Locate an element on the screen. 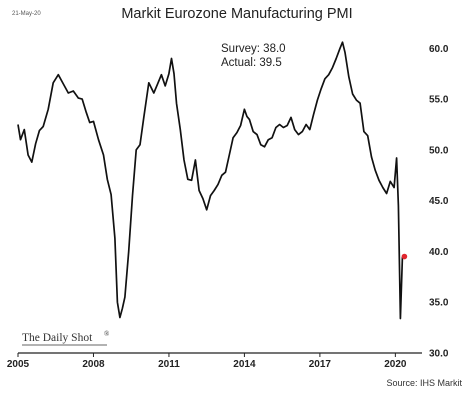 Image resolution: width=475 pixels, height=400 pixels. y-tick-label: 50.0 is located at coordinates (439, 150).